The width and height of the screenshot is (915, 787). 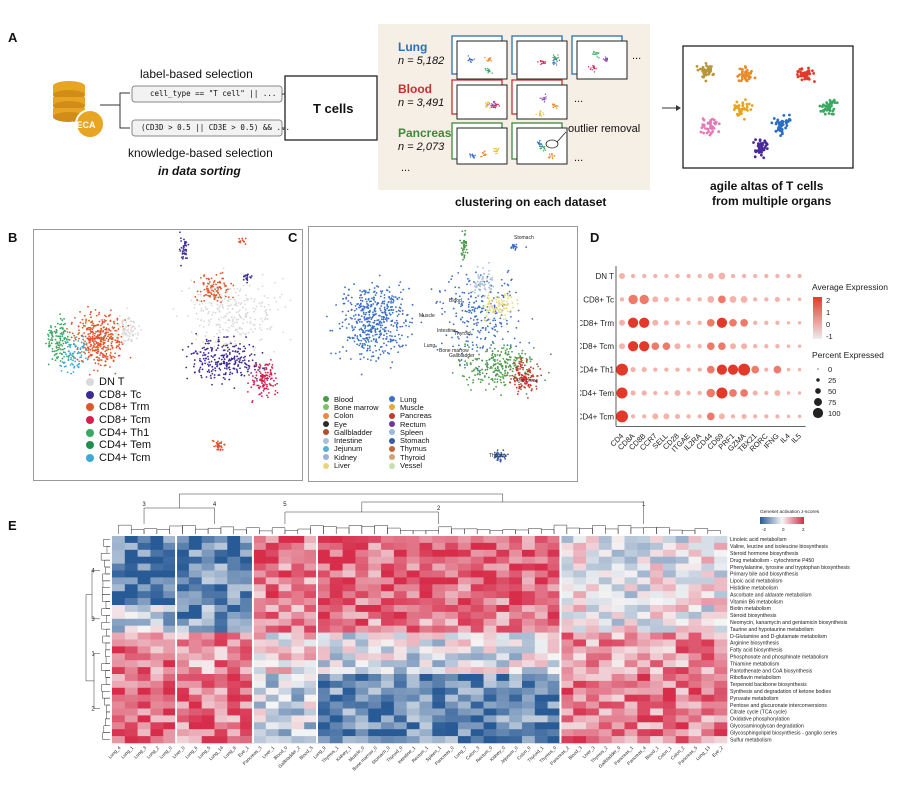 I want to click on pathway-label: Phosphonate and phosphinate metabolism, so click(x=779, y=657).